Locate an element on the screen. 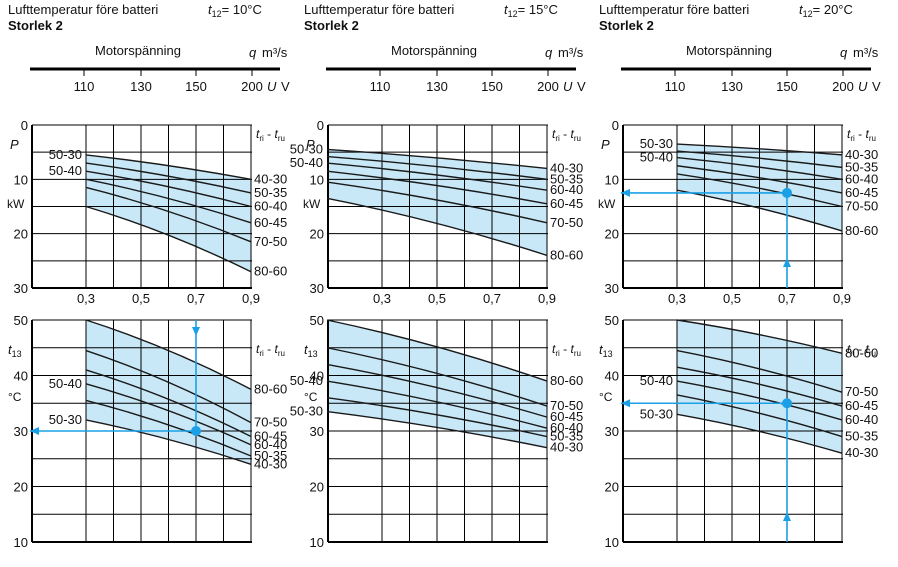 The image size is (898, 567). x-tick-label: 0,5 is located at coordinates (437, 298).